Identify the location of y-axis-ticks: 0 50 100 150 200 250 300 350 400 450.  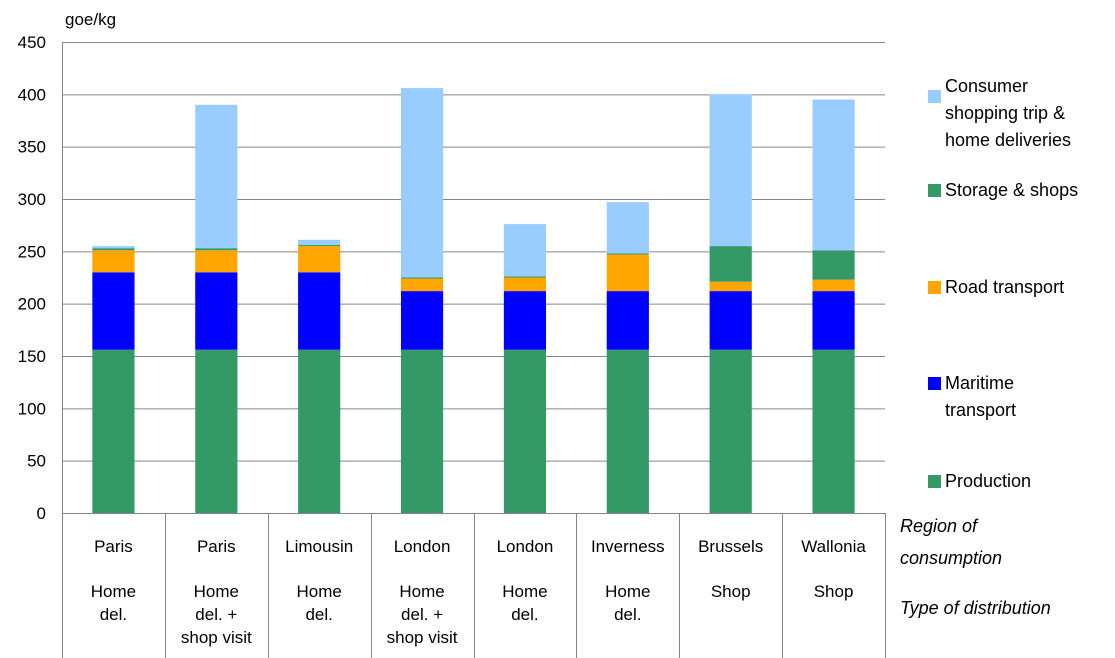
(32, 278).